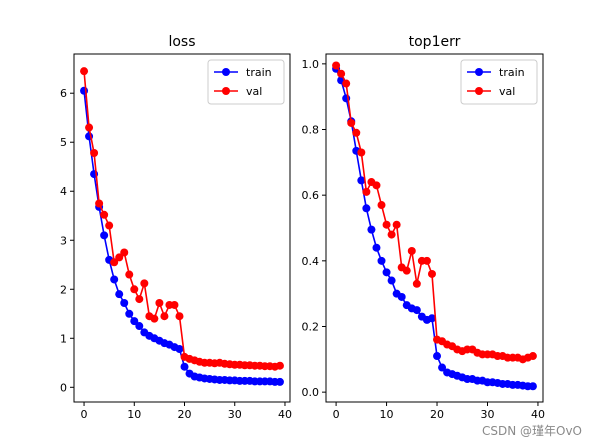 This screenshot has width=594, height=445. I want to click on y-tick-label: 1.0, so click(311, 64).